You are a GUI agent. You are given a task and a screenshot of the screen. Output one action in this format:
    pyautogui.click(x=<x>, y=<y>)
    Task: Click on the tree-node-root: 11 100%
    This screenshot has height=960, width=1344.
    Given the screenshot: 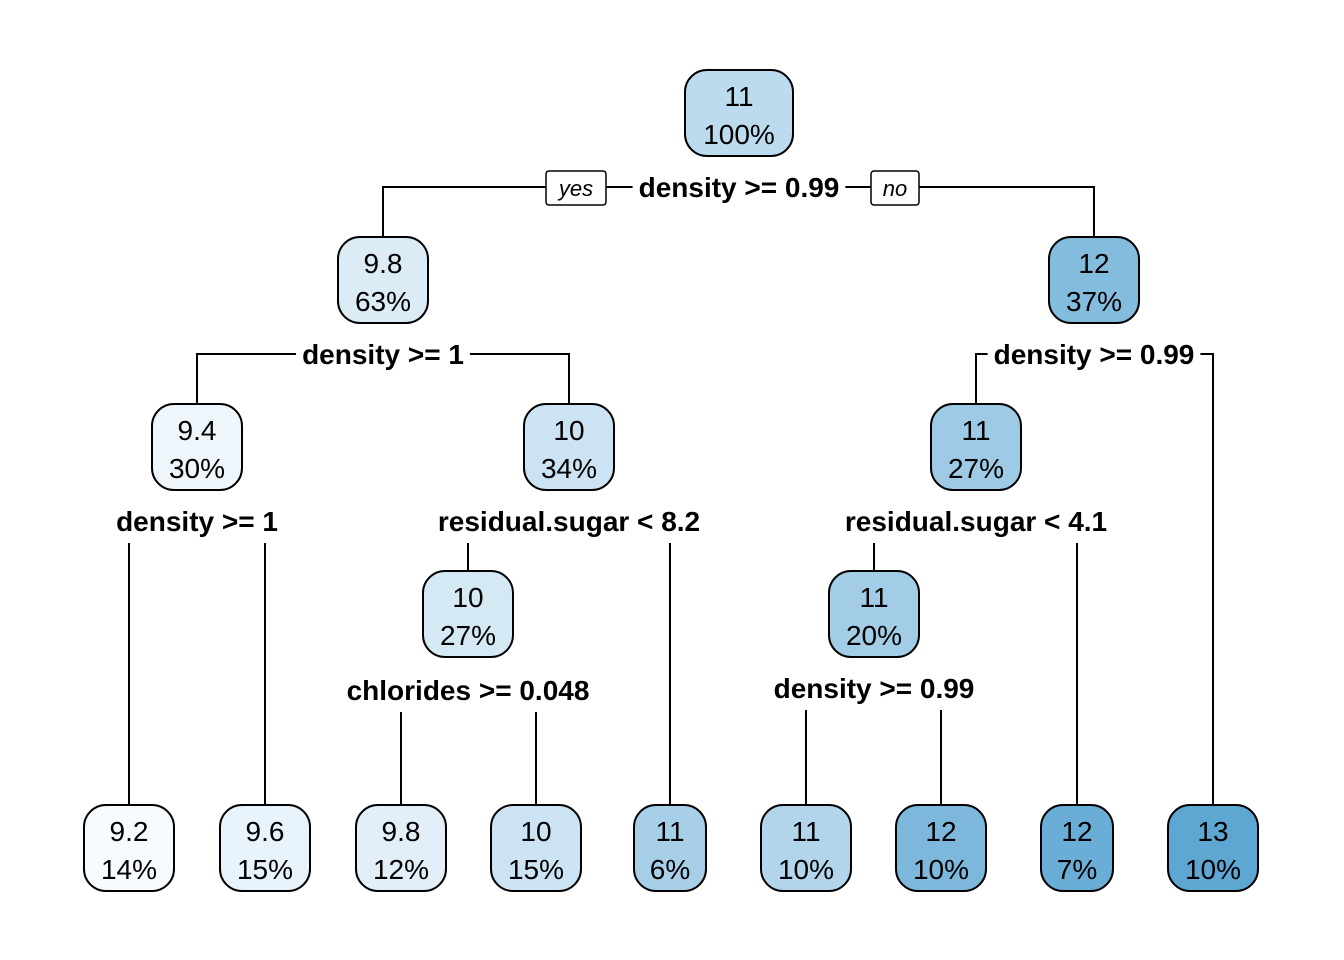 What is the action you would take?
    pyautogui.click(x=739, y=113)
    